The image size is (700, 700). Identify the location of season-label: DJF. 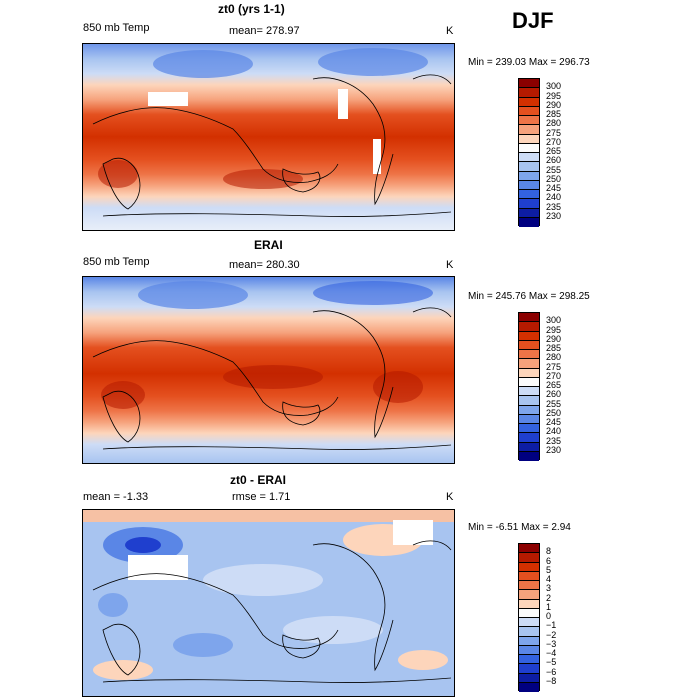
(533, 20).